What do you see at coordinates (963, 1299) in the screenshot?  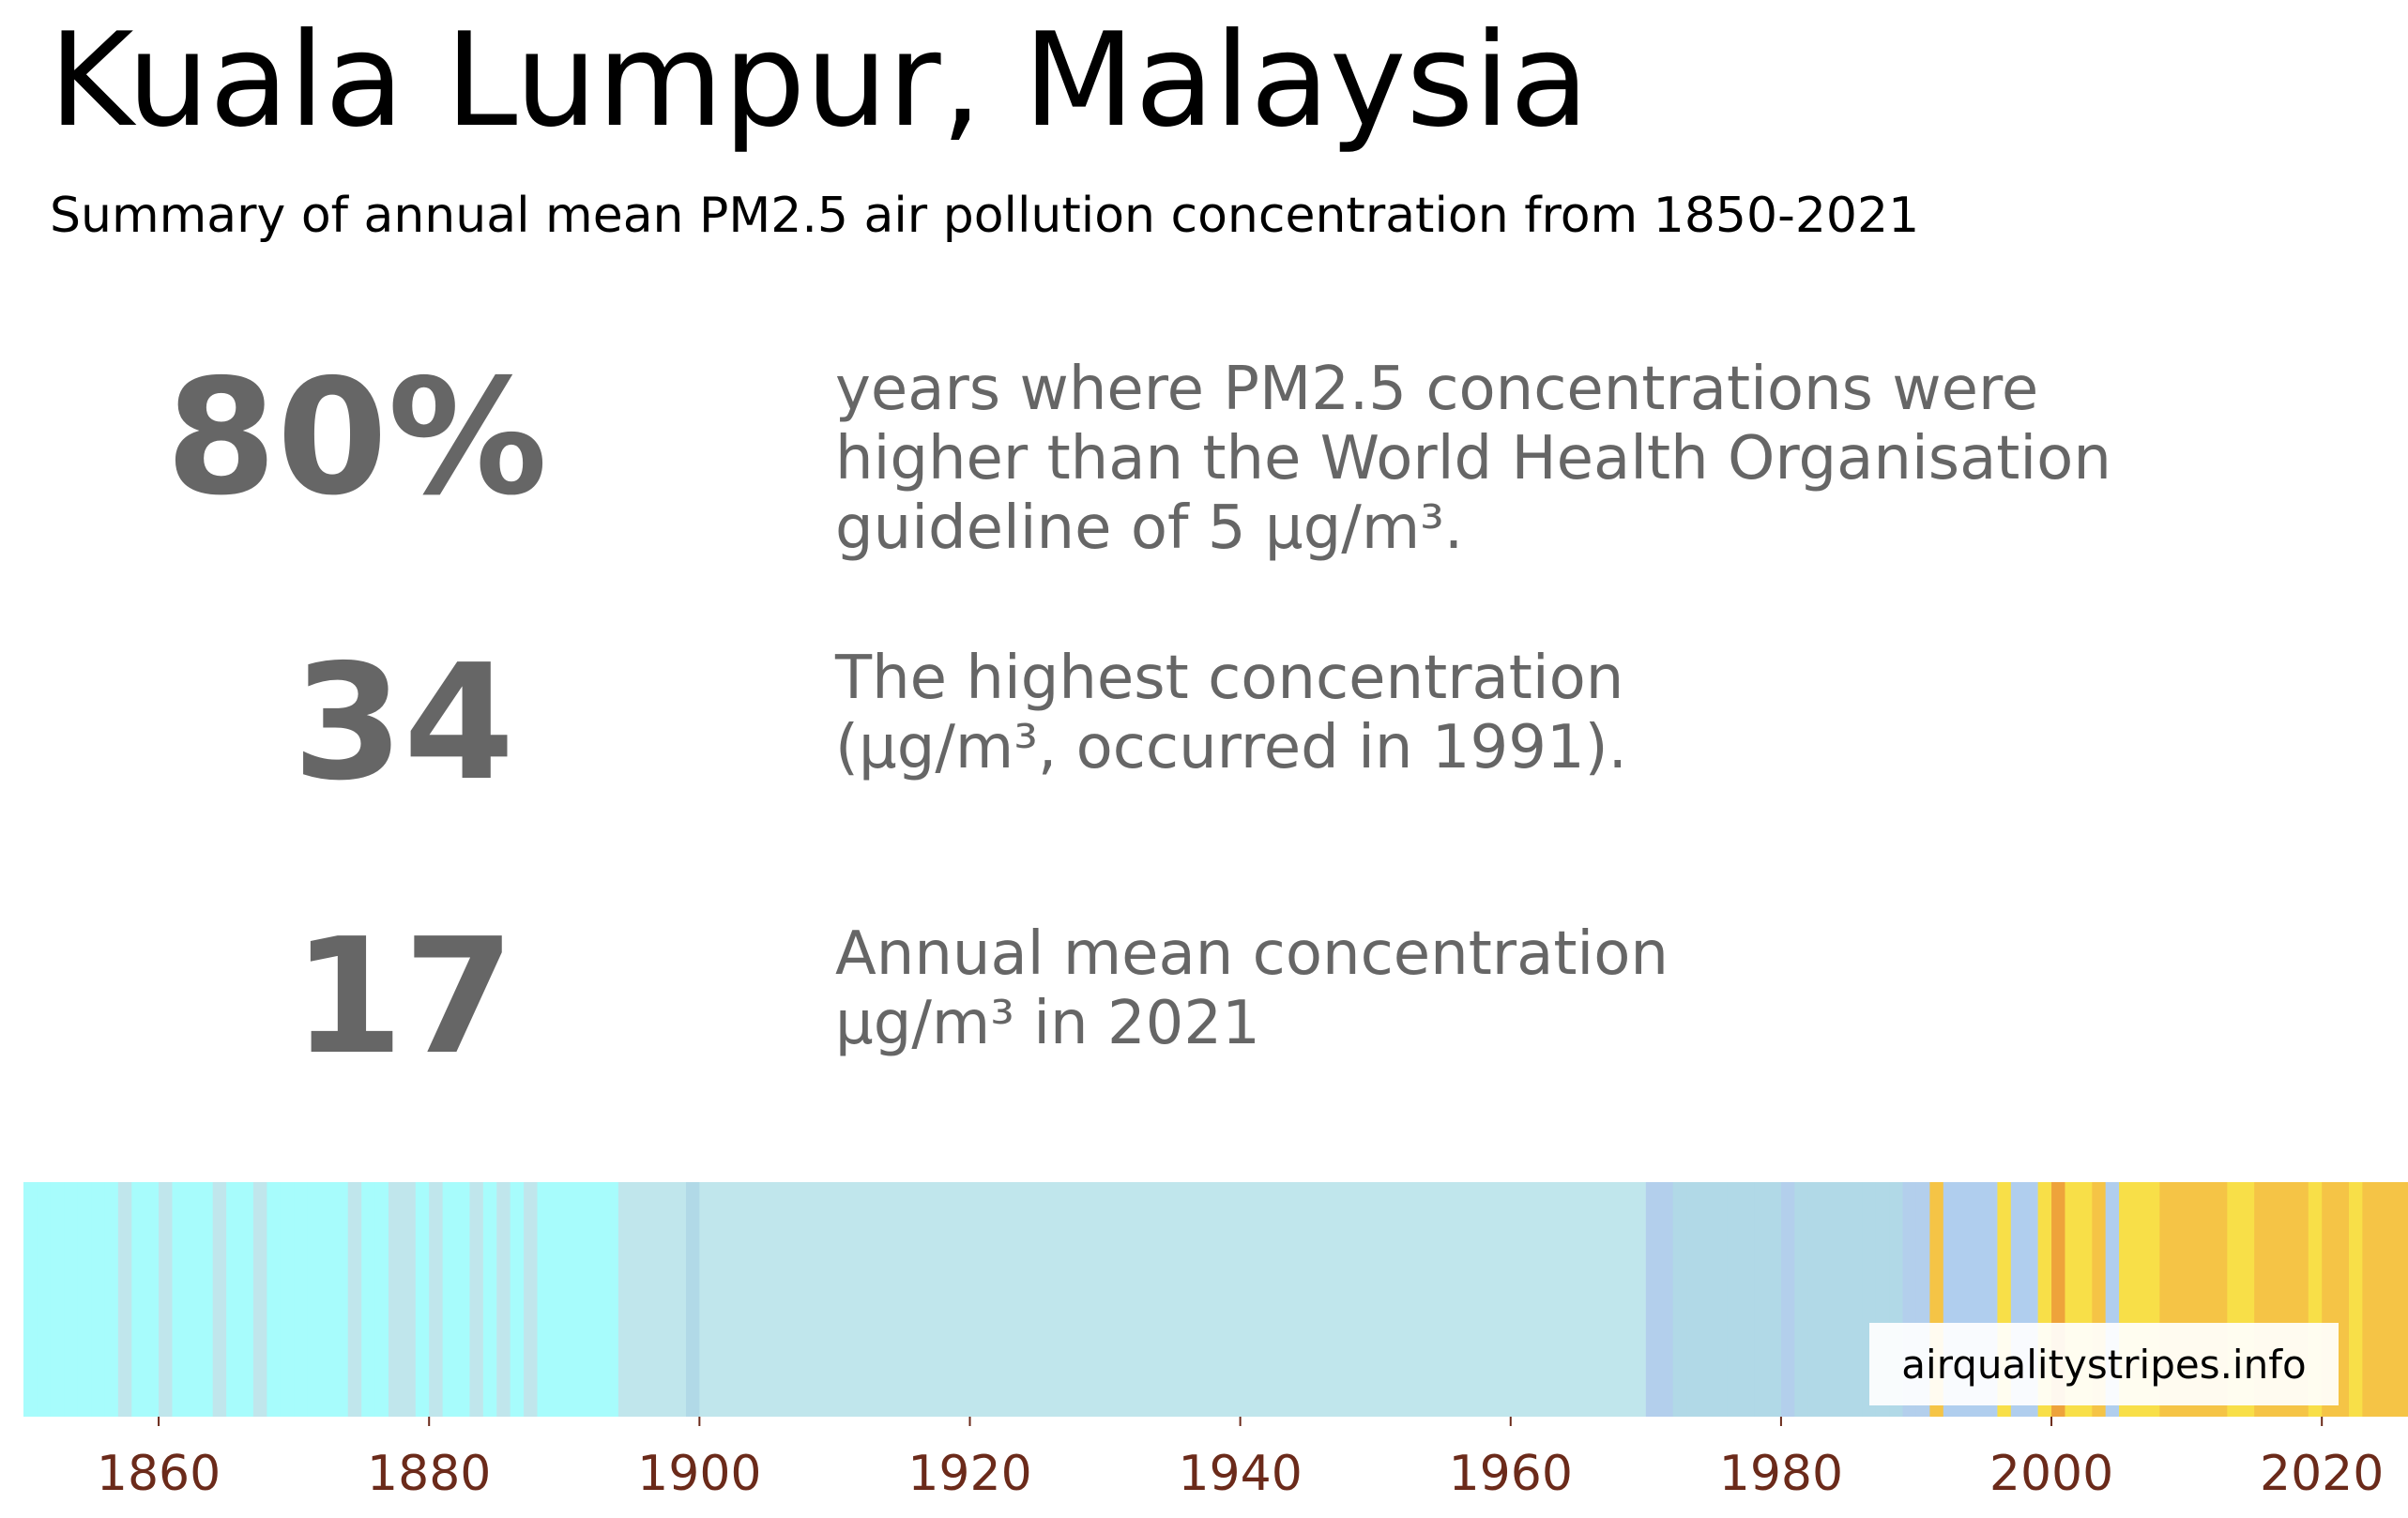 I see `stripe-1919` at bounding box center [963, 1299].